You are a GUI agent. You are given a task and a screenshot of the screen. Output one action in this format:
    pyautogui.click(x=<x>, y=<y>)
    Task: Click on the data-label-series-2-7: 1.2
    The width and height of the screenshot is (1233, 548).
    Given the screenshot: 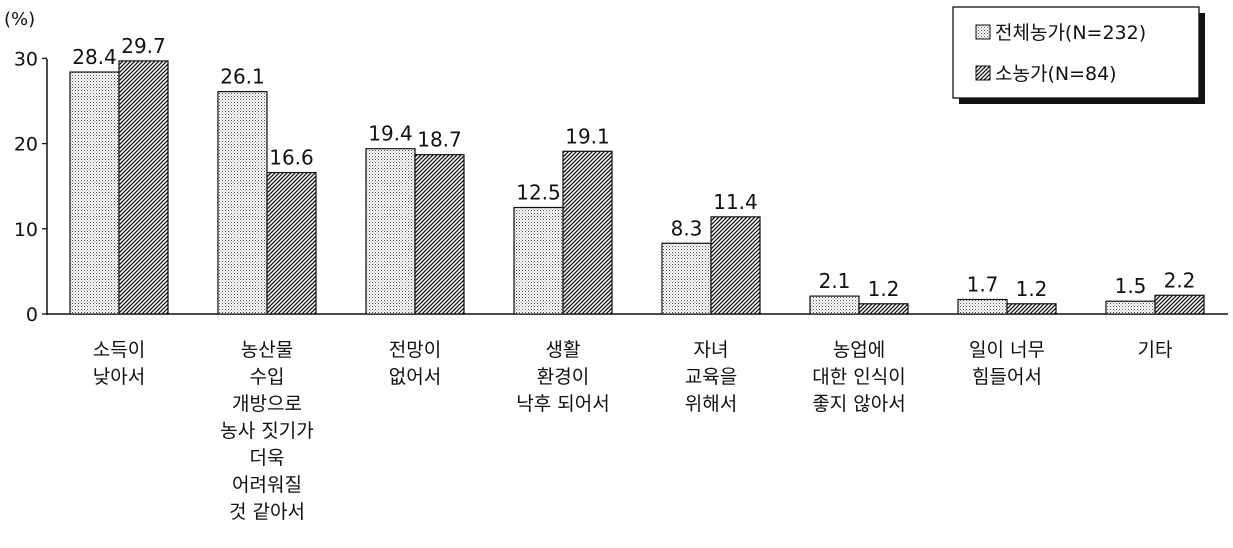 What is the action you would take?
    pyautogui.click(x=1032, y=289)
    